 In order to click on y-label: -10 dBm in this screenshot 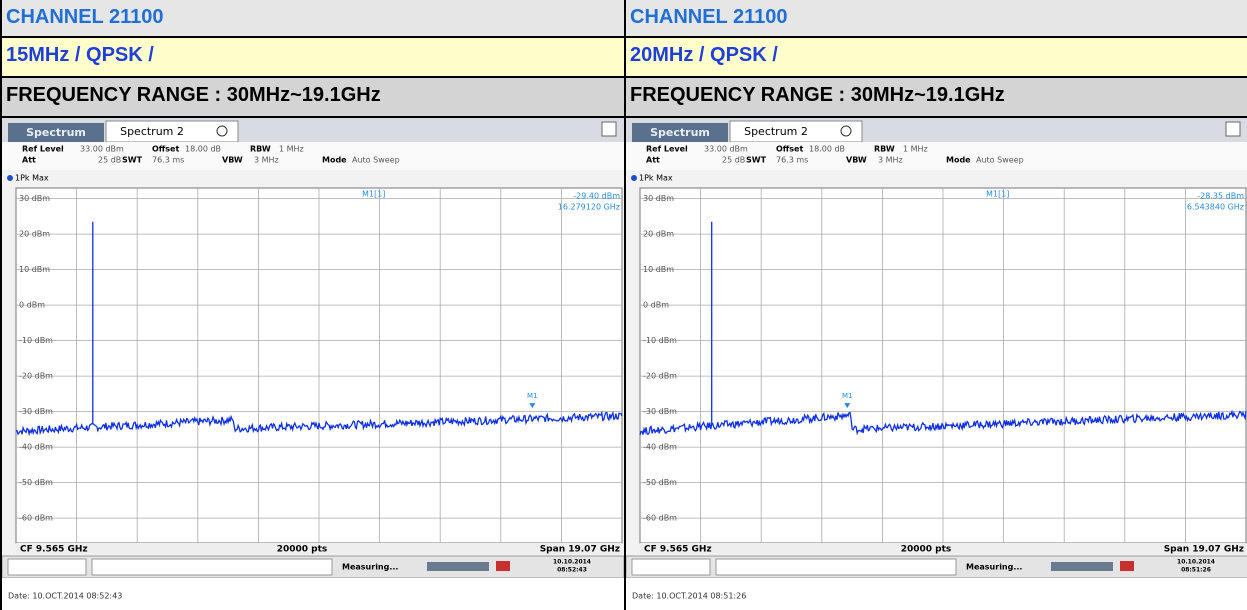, I will do `click(660, 340)`.